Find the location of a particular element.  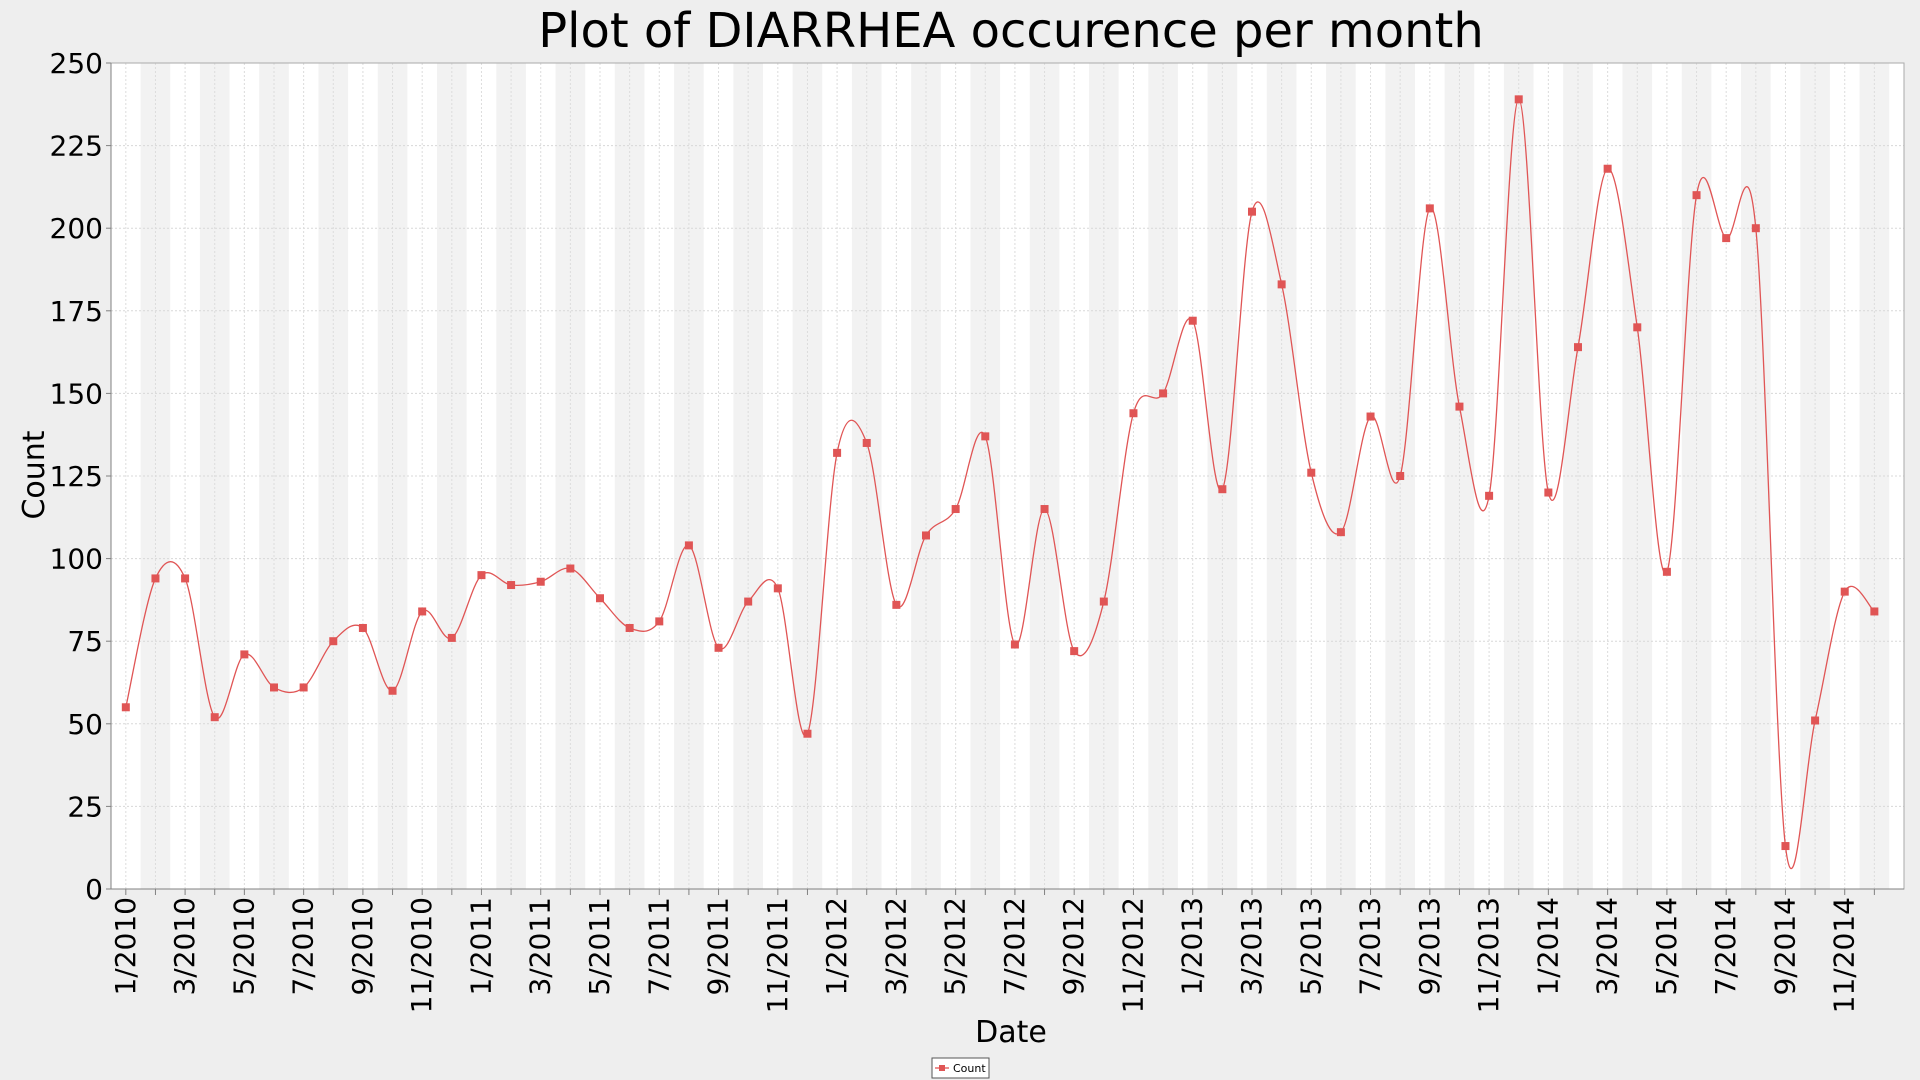

x-tick-label: 3/2010 is located at coordinates (184, 946).